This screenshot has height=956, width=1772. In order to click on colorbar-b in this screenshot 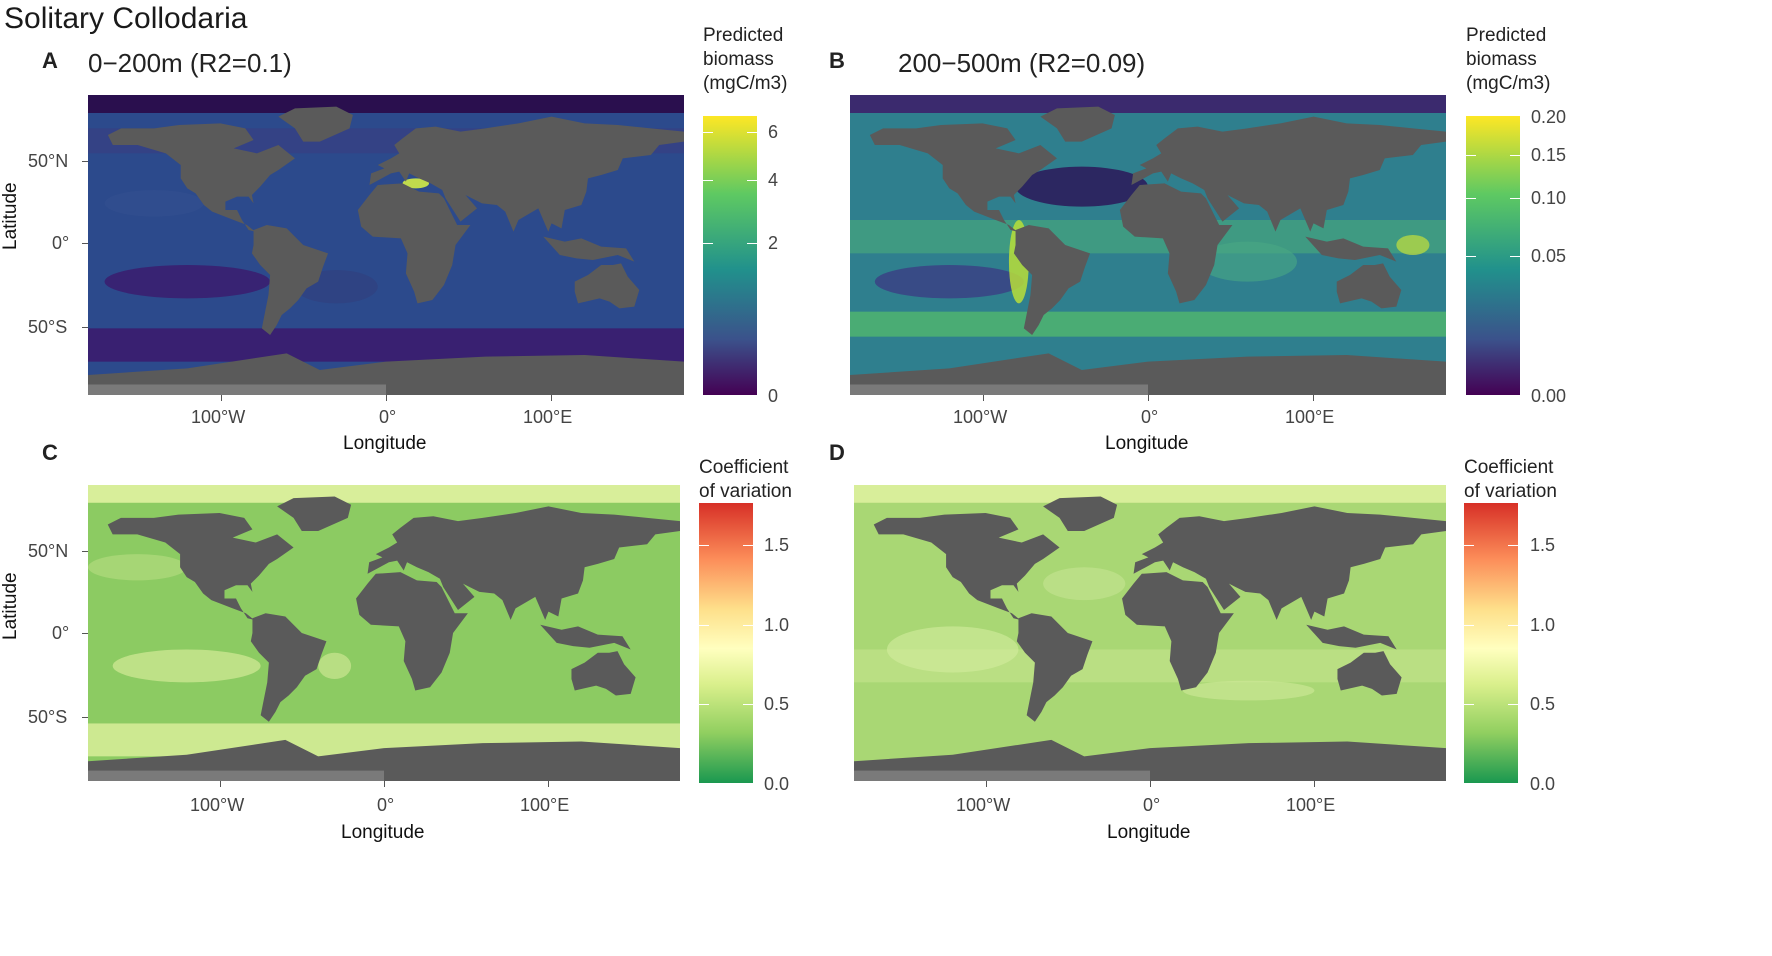, I will do `click(1493, 255)`.